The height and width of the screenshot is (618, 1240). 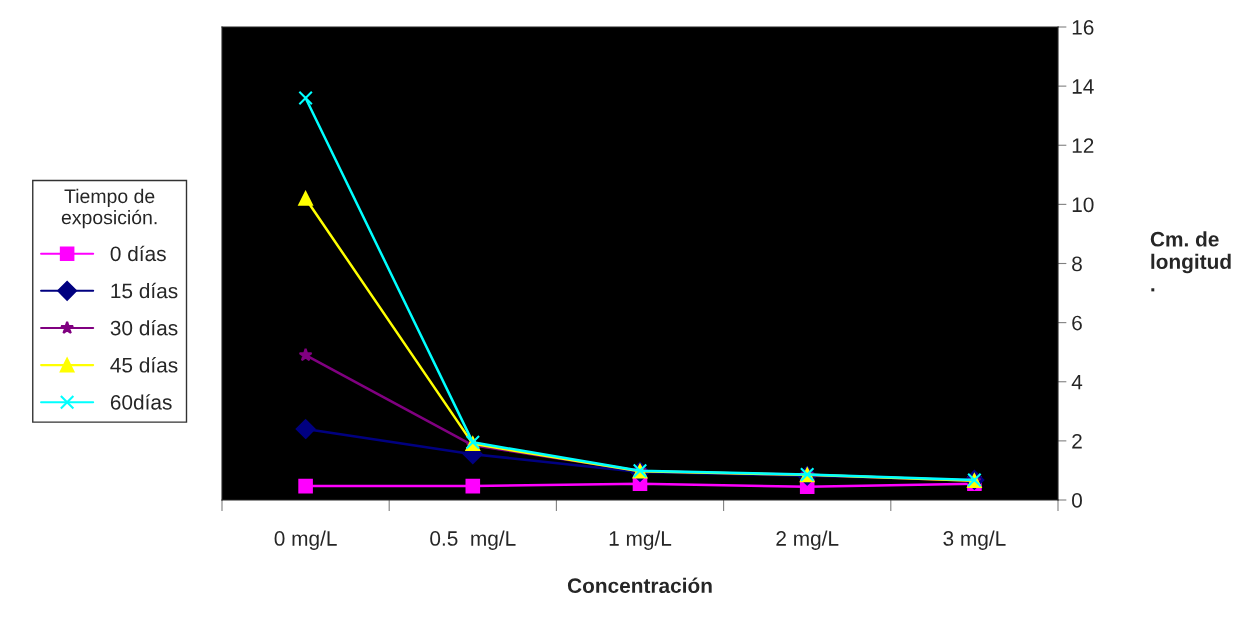 I want to click on y-tick-label: 6, so click(x=1077, y=323).